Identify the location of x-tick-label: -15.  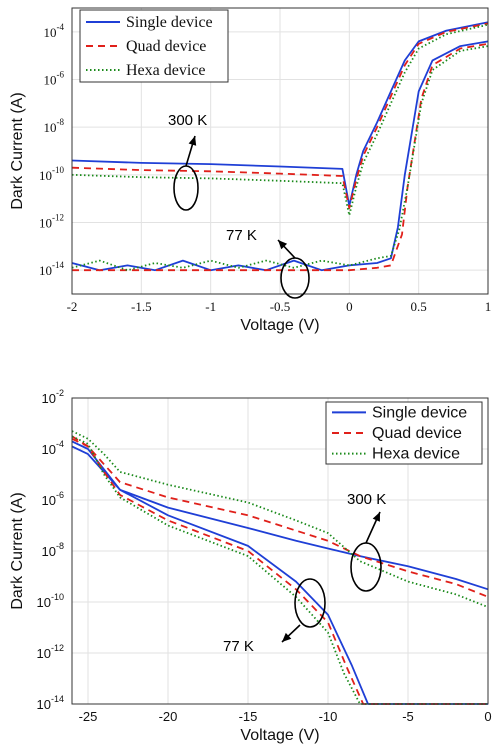
(248, 716).